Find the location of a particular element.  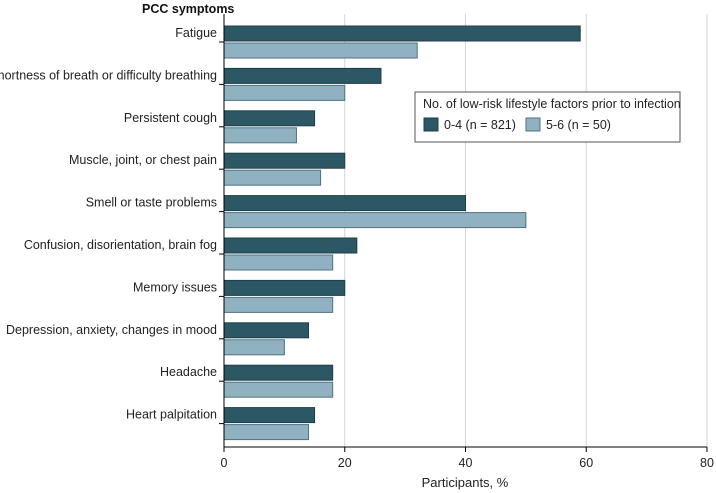

legend-frame is located at coordinates (547, 117).